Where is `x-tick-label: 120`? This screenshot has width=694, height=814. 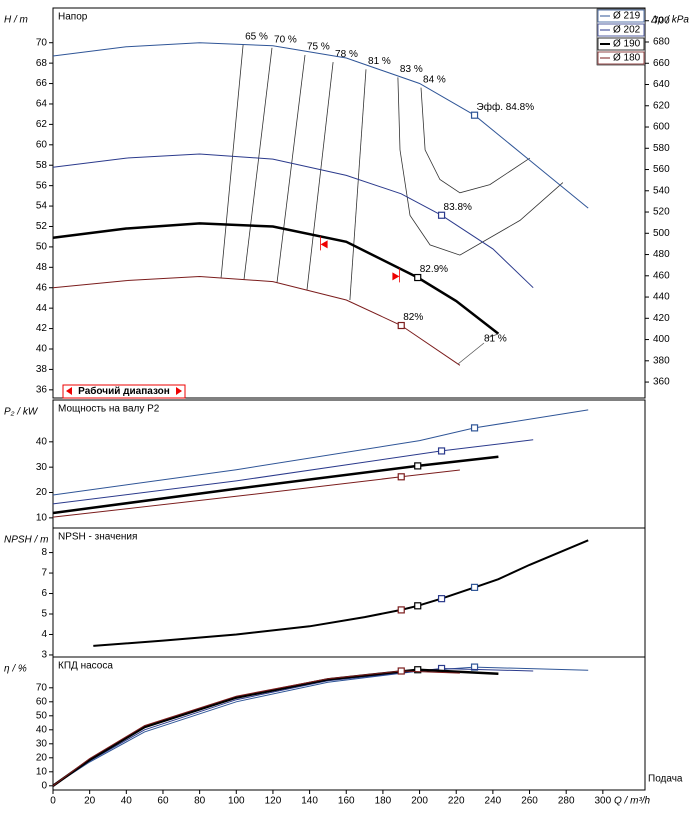 x-tick-label: 120 is located at coordinates (273, 801).